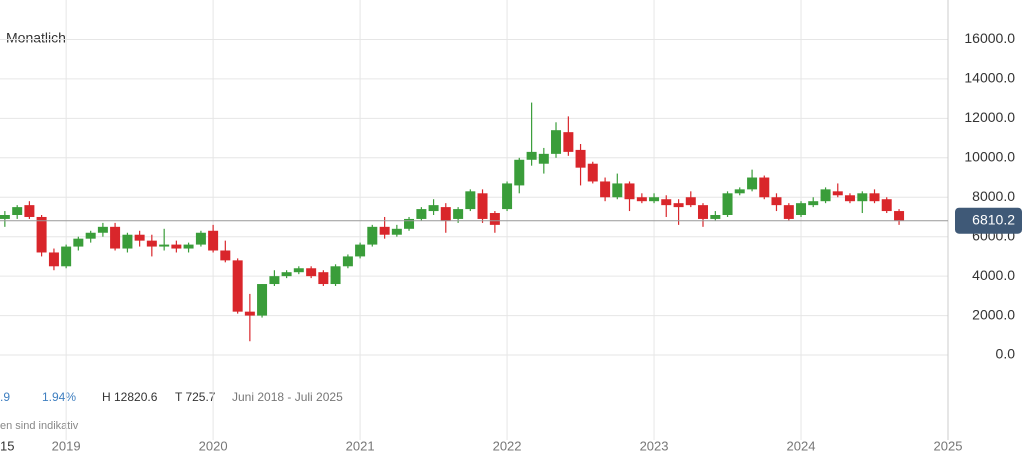 The width and height of the screenshot is (1024, 457). Describe the element at coordinates (654, 445) in the screenshot. I see `x-tick-label: 2023` at that location.